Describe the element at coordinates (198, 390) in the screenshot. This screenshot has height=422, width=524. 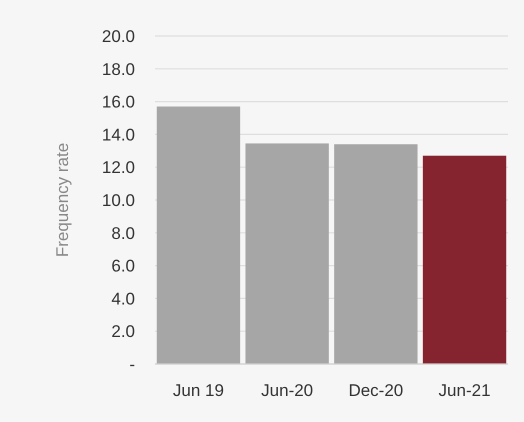
I see `x-tick-label: Jun 19` at that location.